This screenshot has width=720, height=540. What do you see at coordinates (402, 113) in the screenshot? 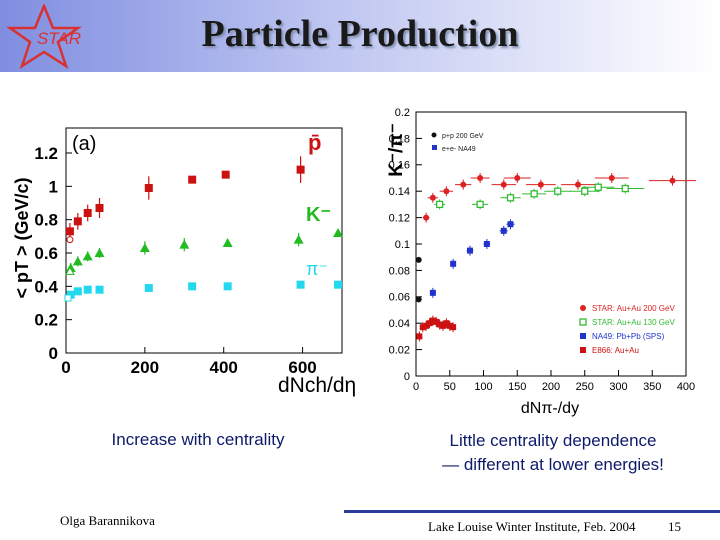
I see `chart-b-ytick-label: 0.2` at bounding box center [402, 113].